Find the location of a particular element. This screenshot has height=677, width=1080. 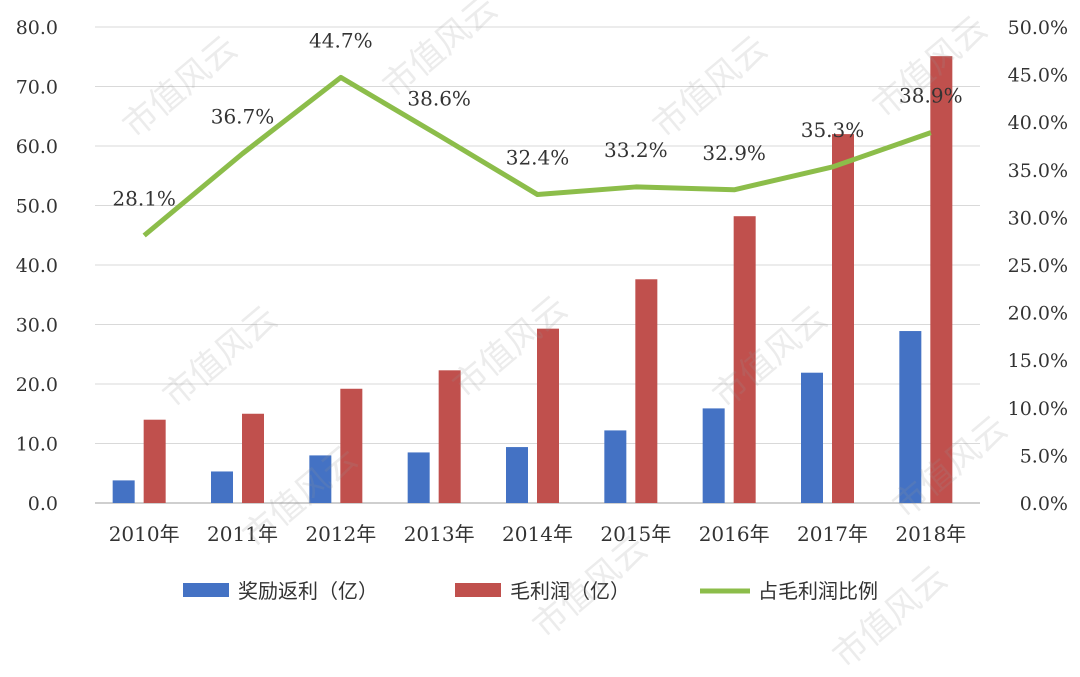

x-axis-tick-label: 2012年 is located at coordinates (340, 534).